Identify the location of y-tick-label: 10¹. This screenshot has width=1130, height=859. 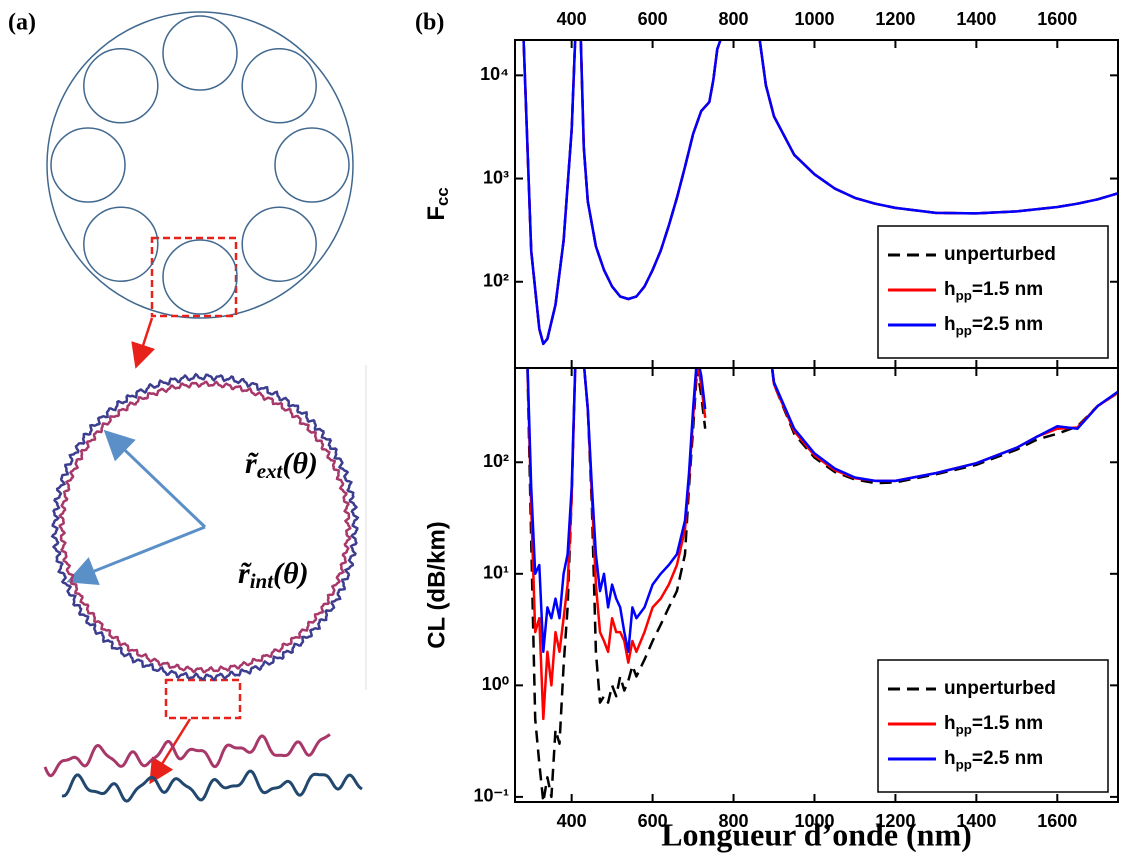
(496, 573).